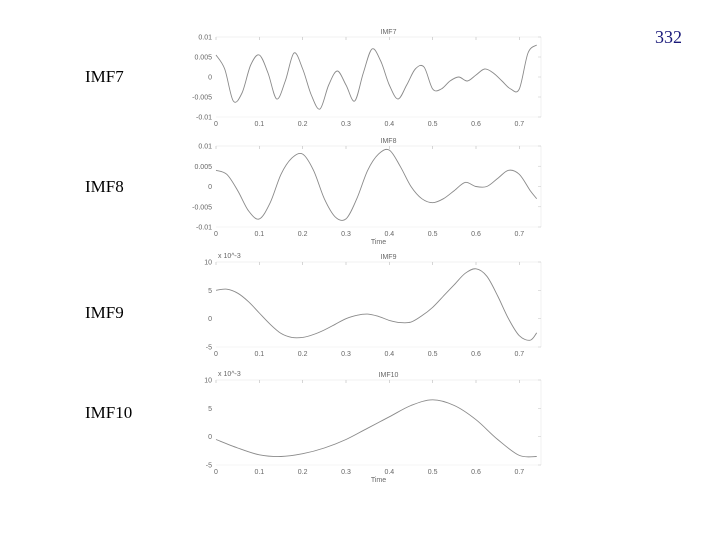  Describe the element at coordinates (668, 37) in the screenshot. I see `page-number: 332` at that location.